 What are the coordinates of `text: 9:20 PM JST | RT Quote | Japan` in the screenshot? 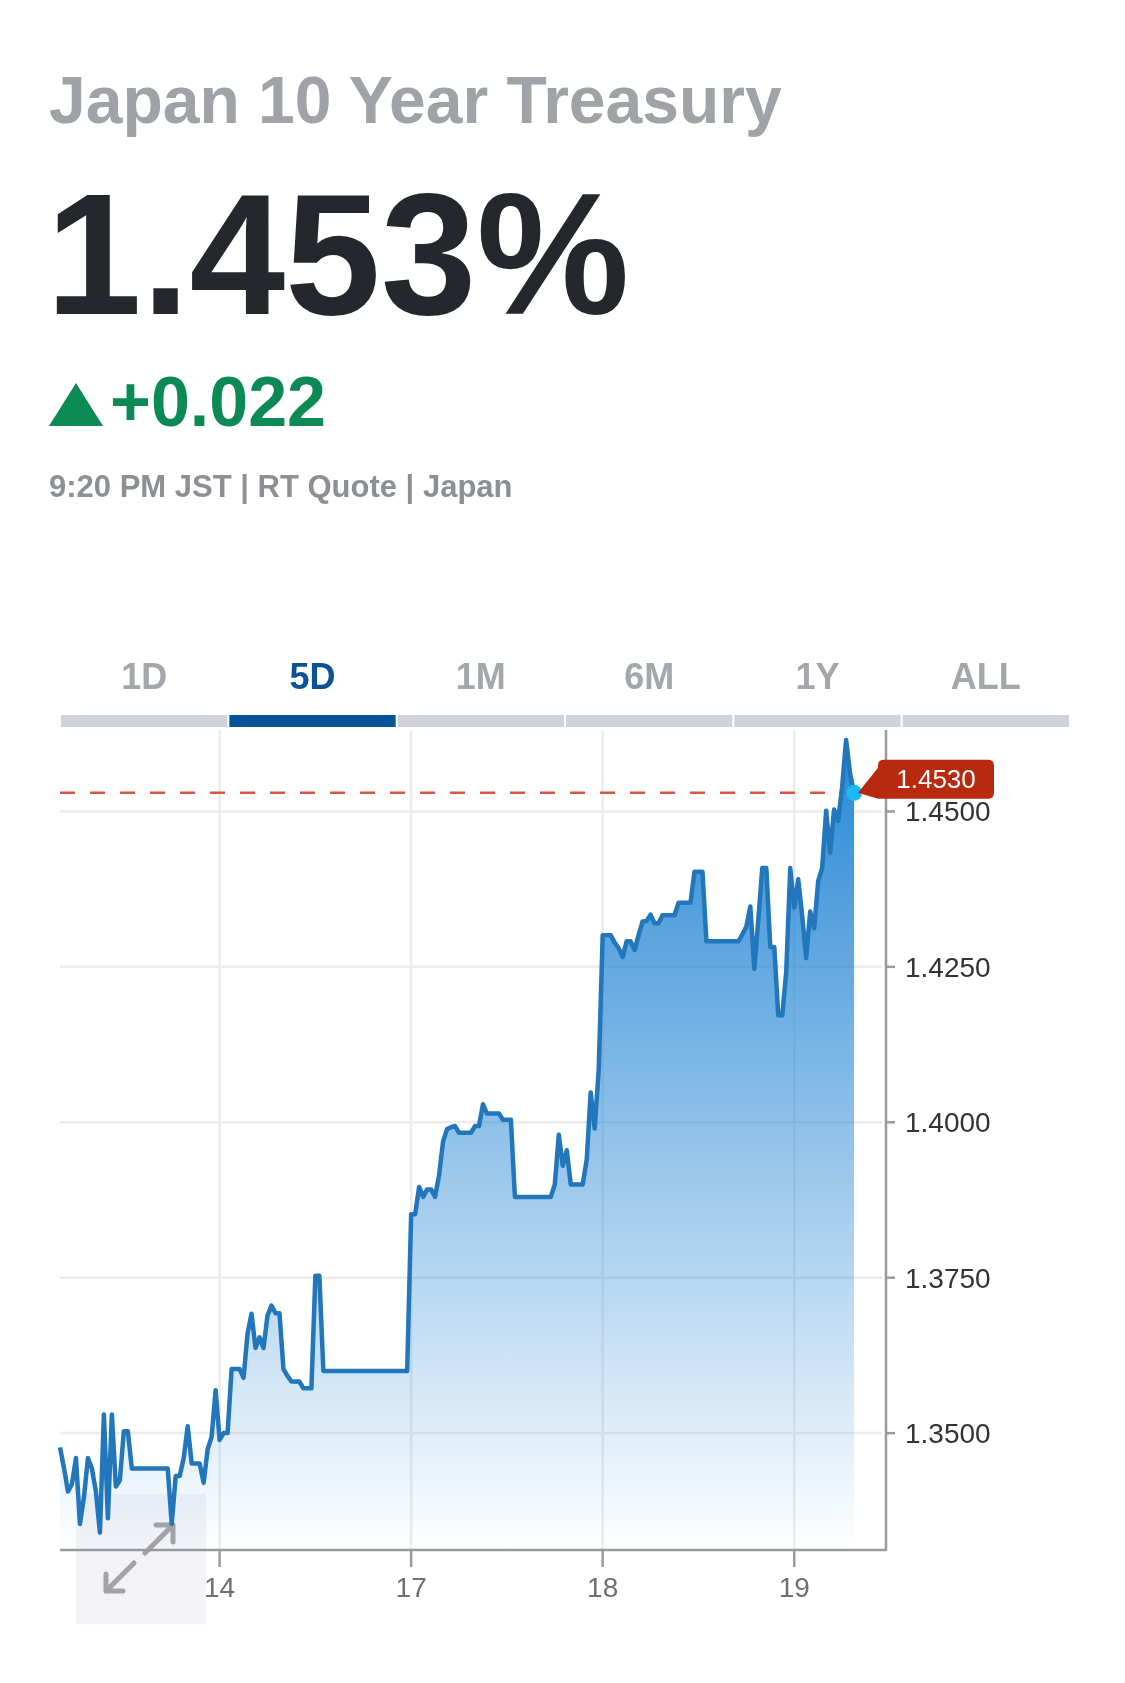 It's located at (281, 486).